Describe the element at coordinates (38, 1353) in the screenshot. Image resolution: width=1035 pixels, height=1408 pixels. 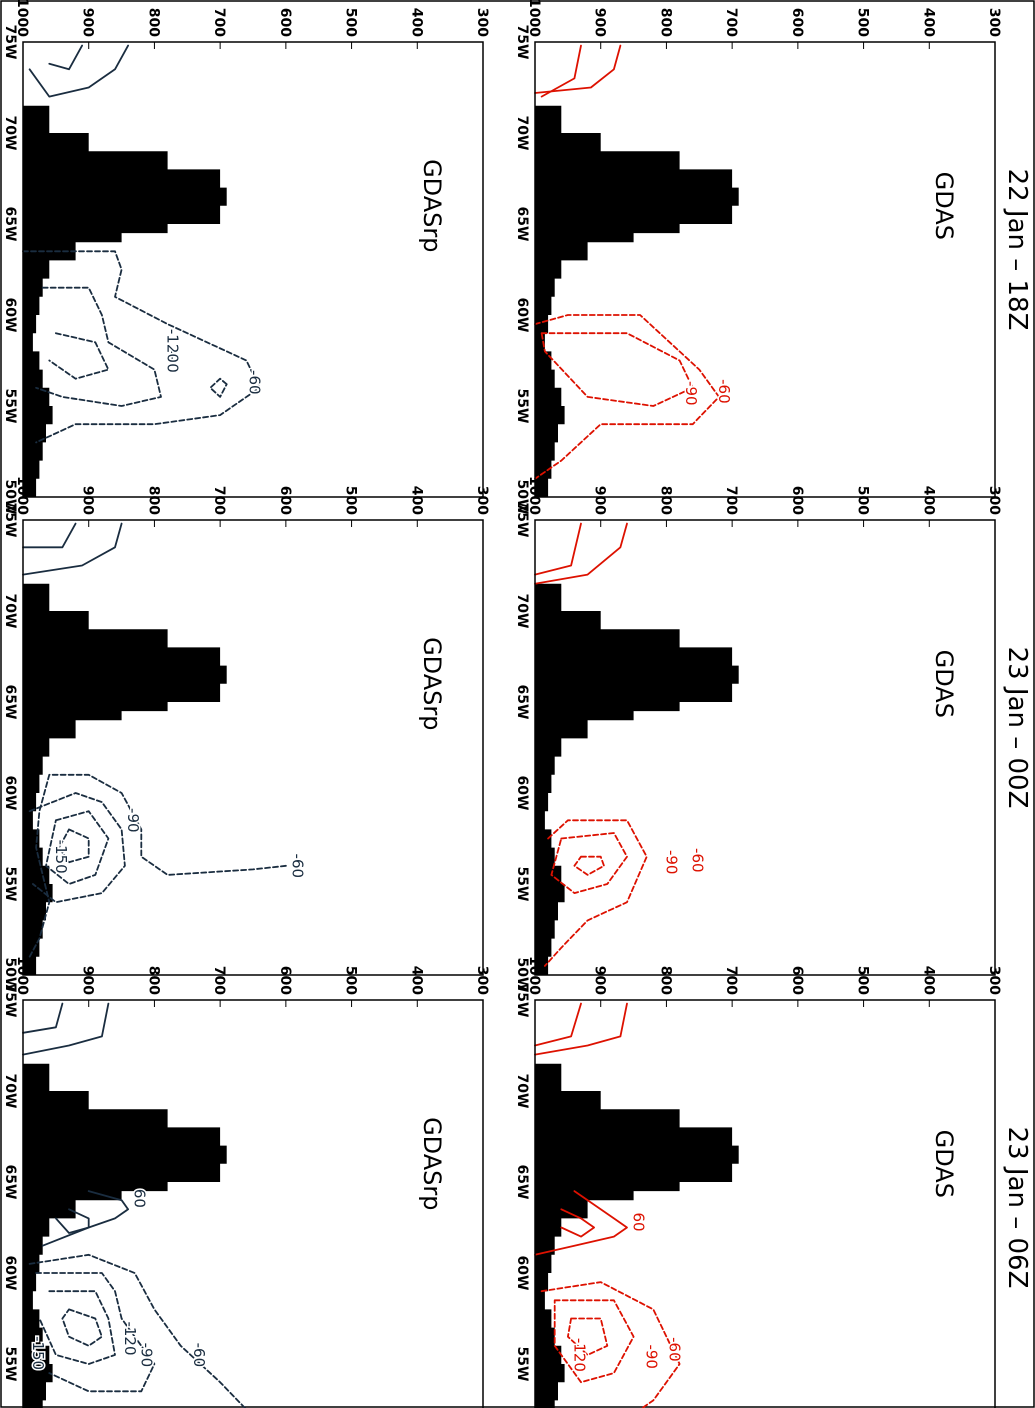
I see `contour-label: -150` at that location.